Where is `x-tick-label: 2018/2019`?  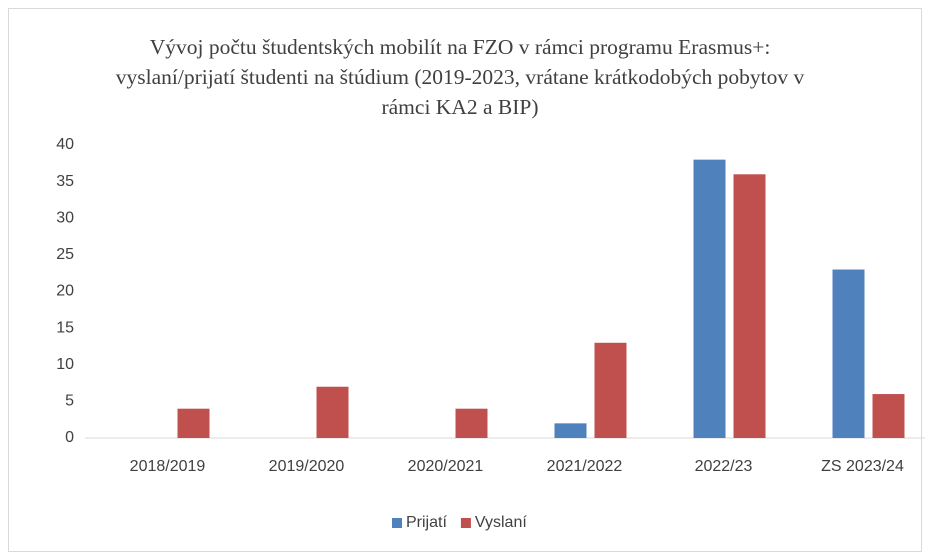 x-tick-label: 2018/2019 is located at coordinates (168, 466).